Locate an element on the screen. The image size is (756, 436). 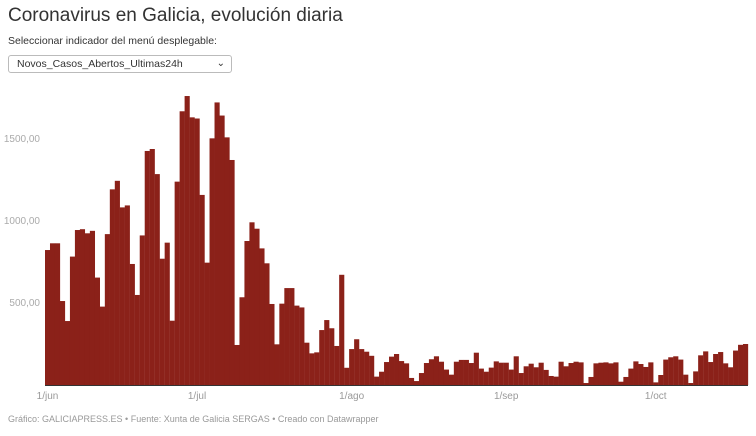
bar-5/jun is located at coordinates (67, 353).